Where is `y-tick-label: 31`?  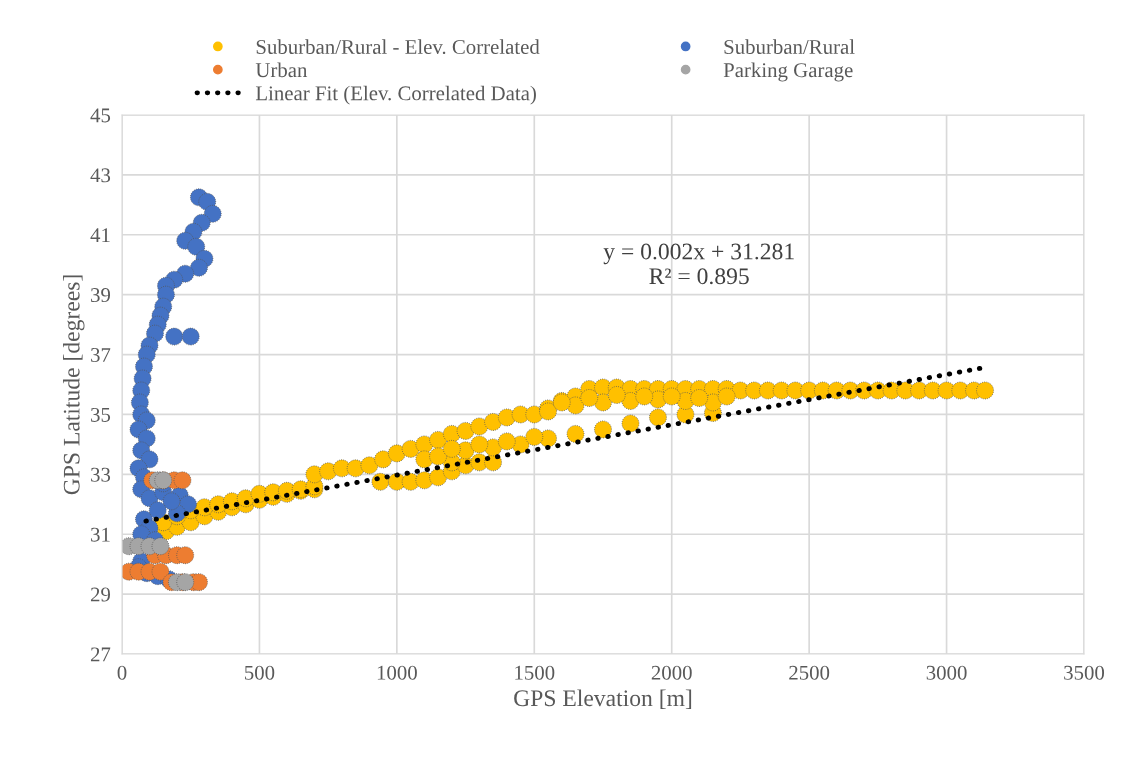
y-tick-label: 31 is located at coordinates (100, 534).